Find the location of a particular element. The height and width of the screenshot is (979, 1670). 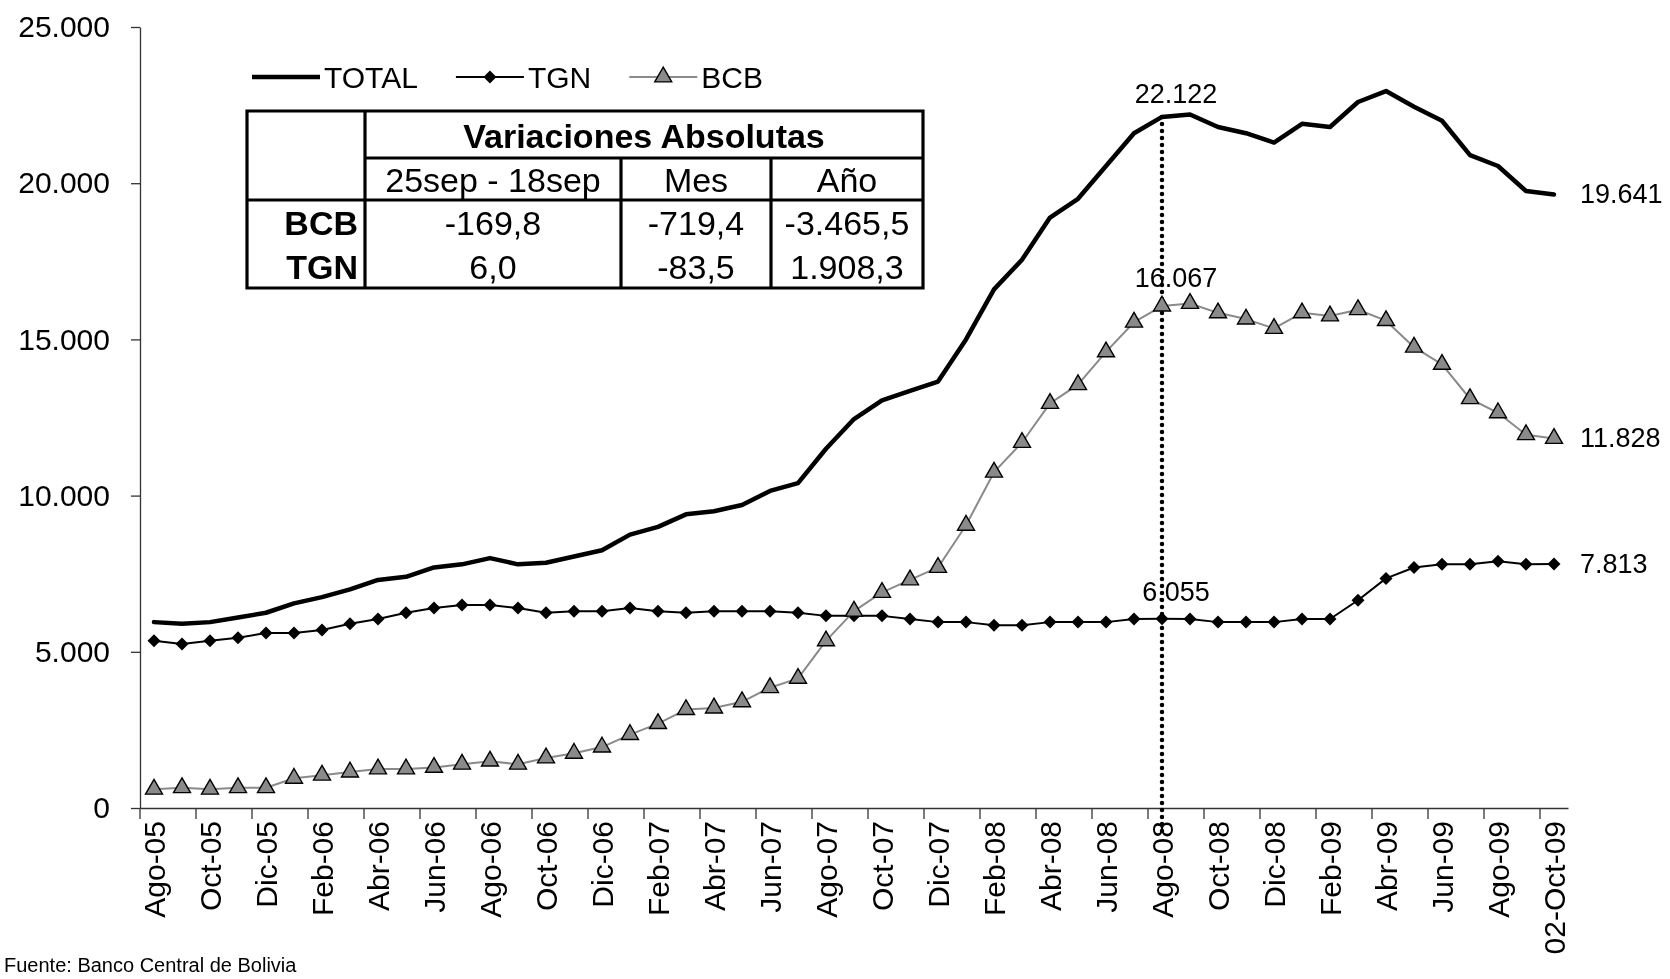

x-tick-label: Jun-07 is located at coordinates (770, 867).